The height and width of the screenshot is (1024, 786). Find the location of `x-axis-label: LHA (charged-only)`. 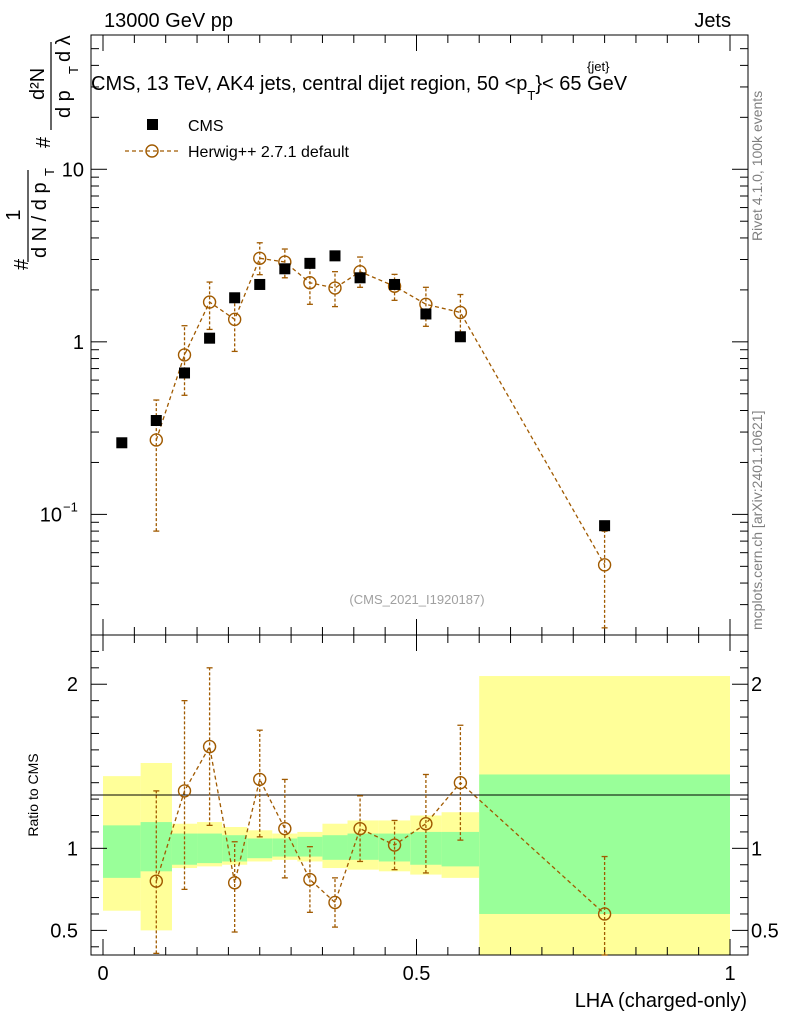

x-axis-label: LHA (charged-only) is located at coordinates (661, 1001).